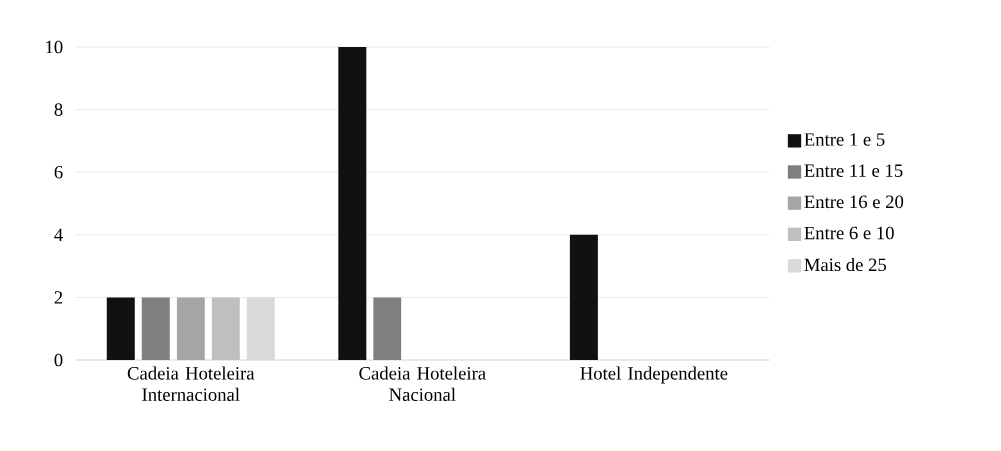 This screenshot has width=1001, height=451. Describe the element at coordinates (58, 234) in the screenshot. I see `y-tick-label: 4` at that location.